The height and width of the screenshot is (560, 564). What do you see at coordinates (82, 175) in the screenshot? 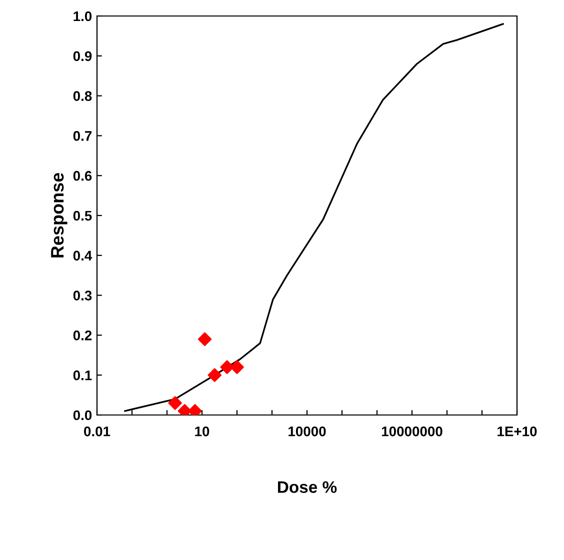
I see `y-tick-label: 0.6` at bounding box center [82, 175].